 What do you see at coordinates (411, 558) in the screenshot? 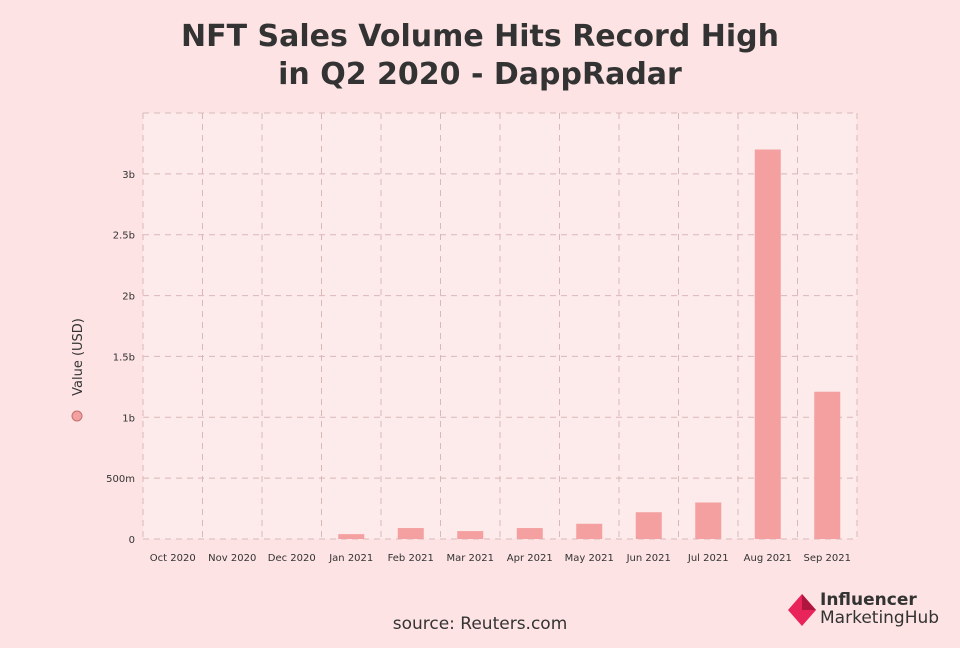
I see `x-tick-label: Feb 2021` at bounding box center [411, 558].